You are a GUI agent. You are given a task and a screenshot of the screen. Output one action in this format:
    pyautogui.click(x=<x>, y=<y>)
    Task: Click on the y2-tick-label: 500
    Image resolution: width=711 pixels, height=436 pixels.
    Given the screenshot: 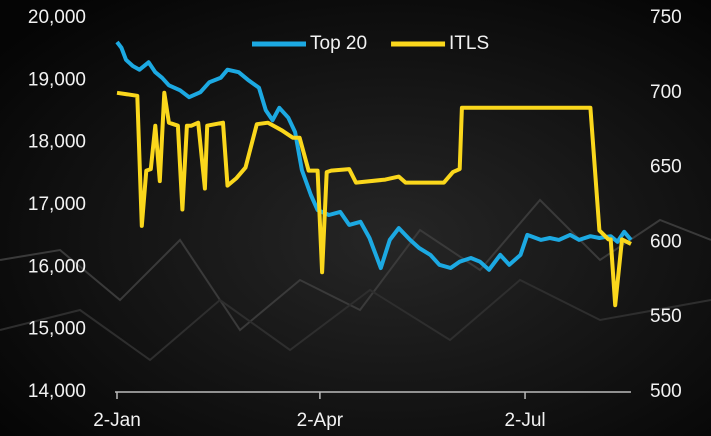 What is the action you would take?
    pyautogui.click(x=666, y=391)
    